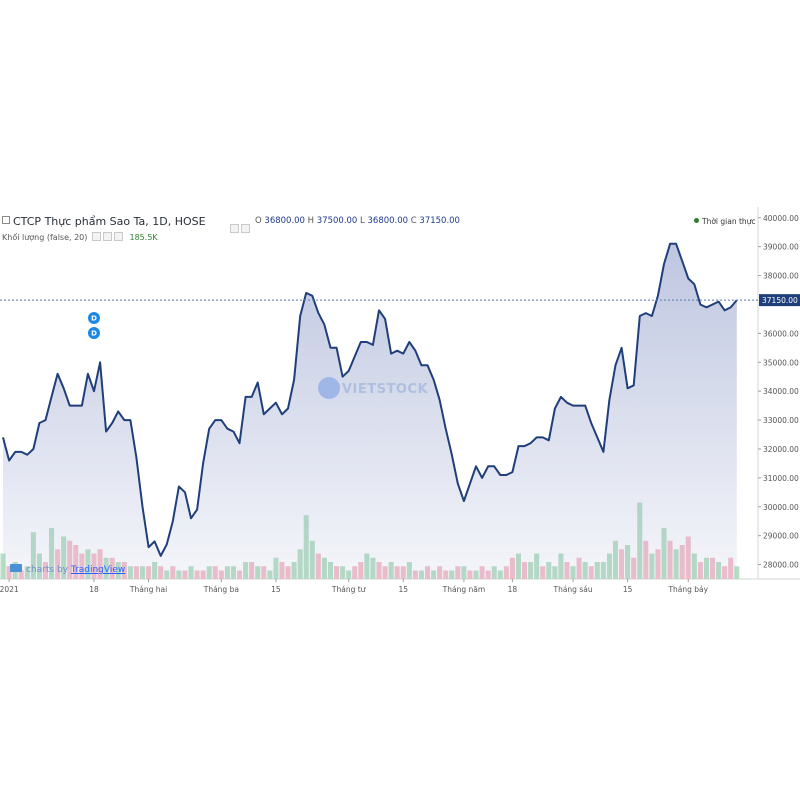  I want to click on y-tick-label: 39000.00, so click(781, 247).